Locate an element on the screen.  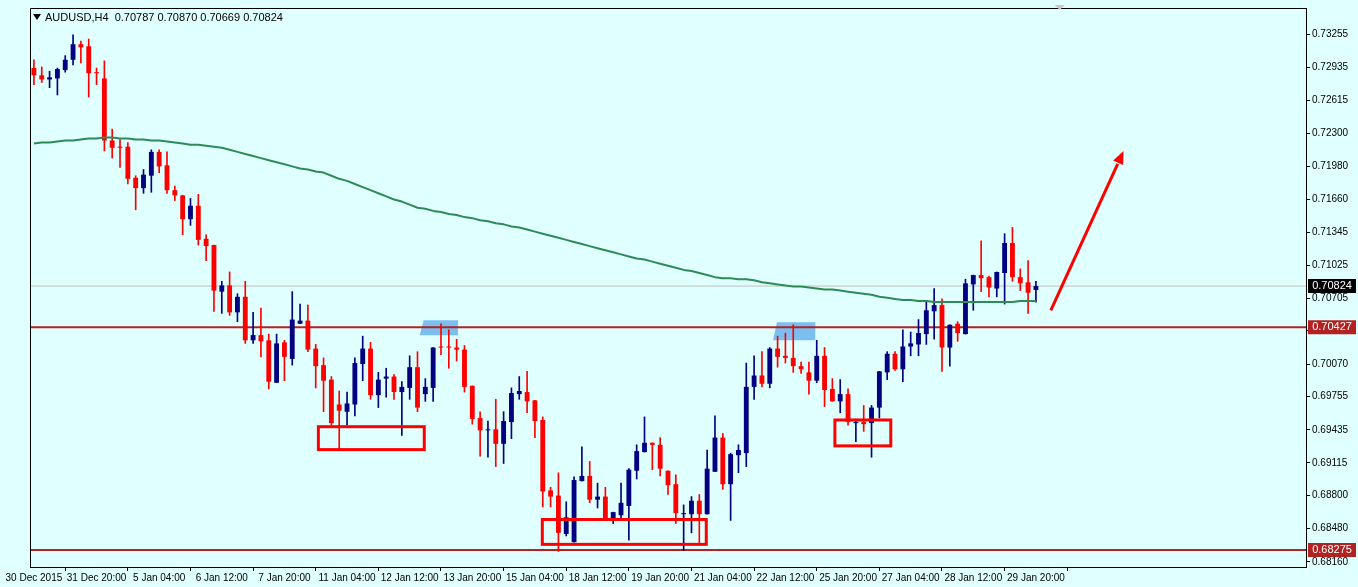
y-tick-label: 0.72935 is located at coordinates (1330, 67).